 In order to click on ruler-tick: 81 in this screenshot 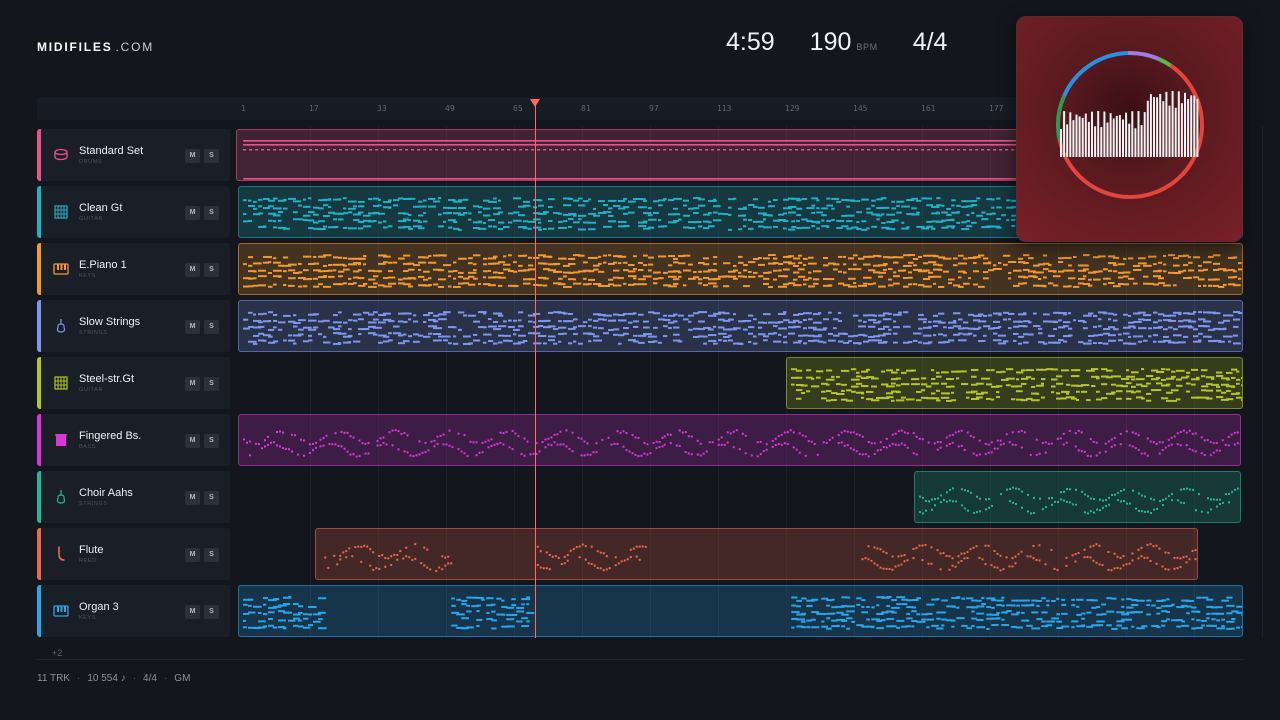, I will do `click(586, 108)`.